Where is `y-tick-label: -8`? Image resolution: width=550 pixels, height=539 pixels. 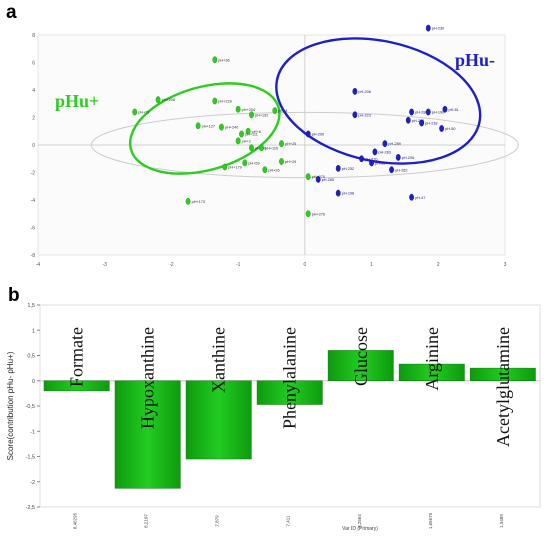
y-tick-label: -8 is located at coordinates (33, 256).